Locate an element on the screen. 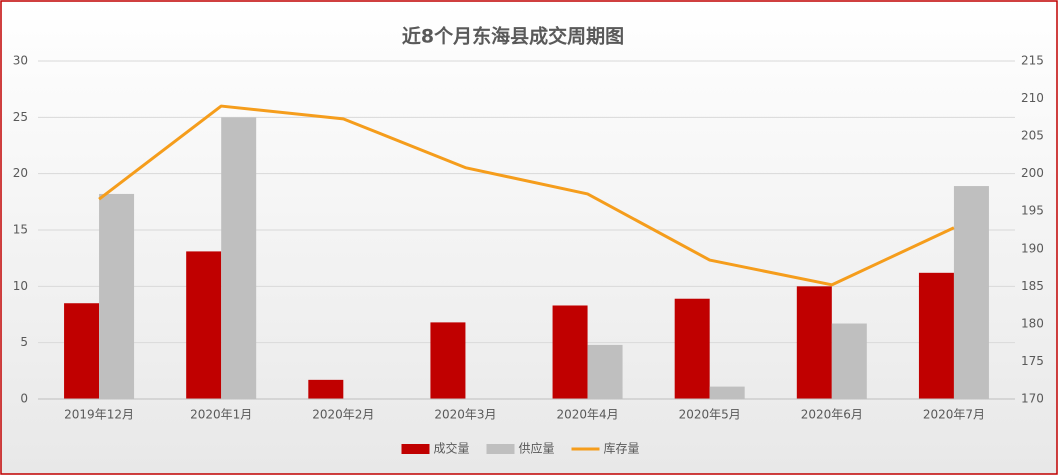  y2-tick-label: 190 is located at coordinates (1032, 248).